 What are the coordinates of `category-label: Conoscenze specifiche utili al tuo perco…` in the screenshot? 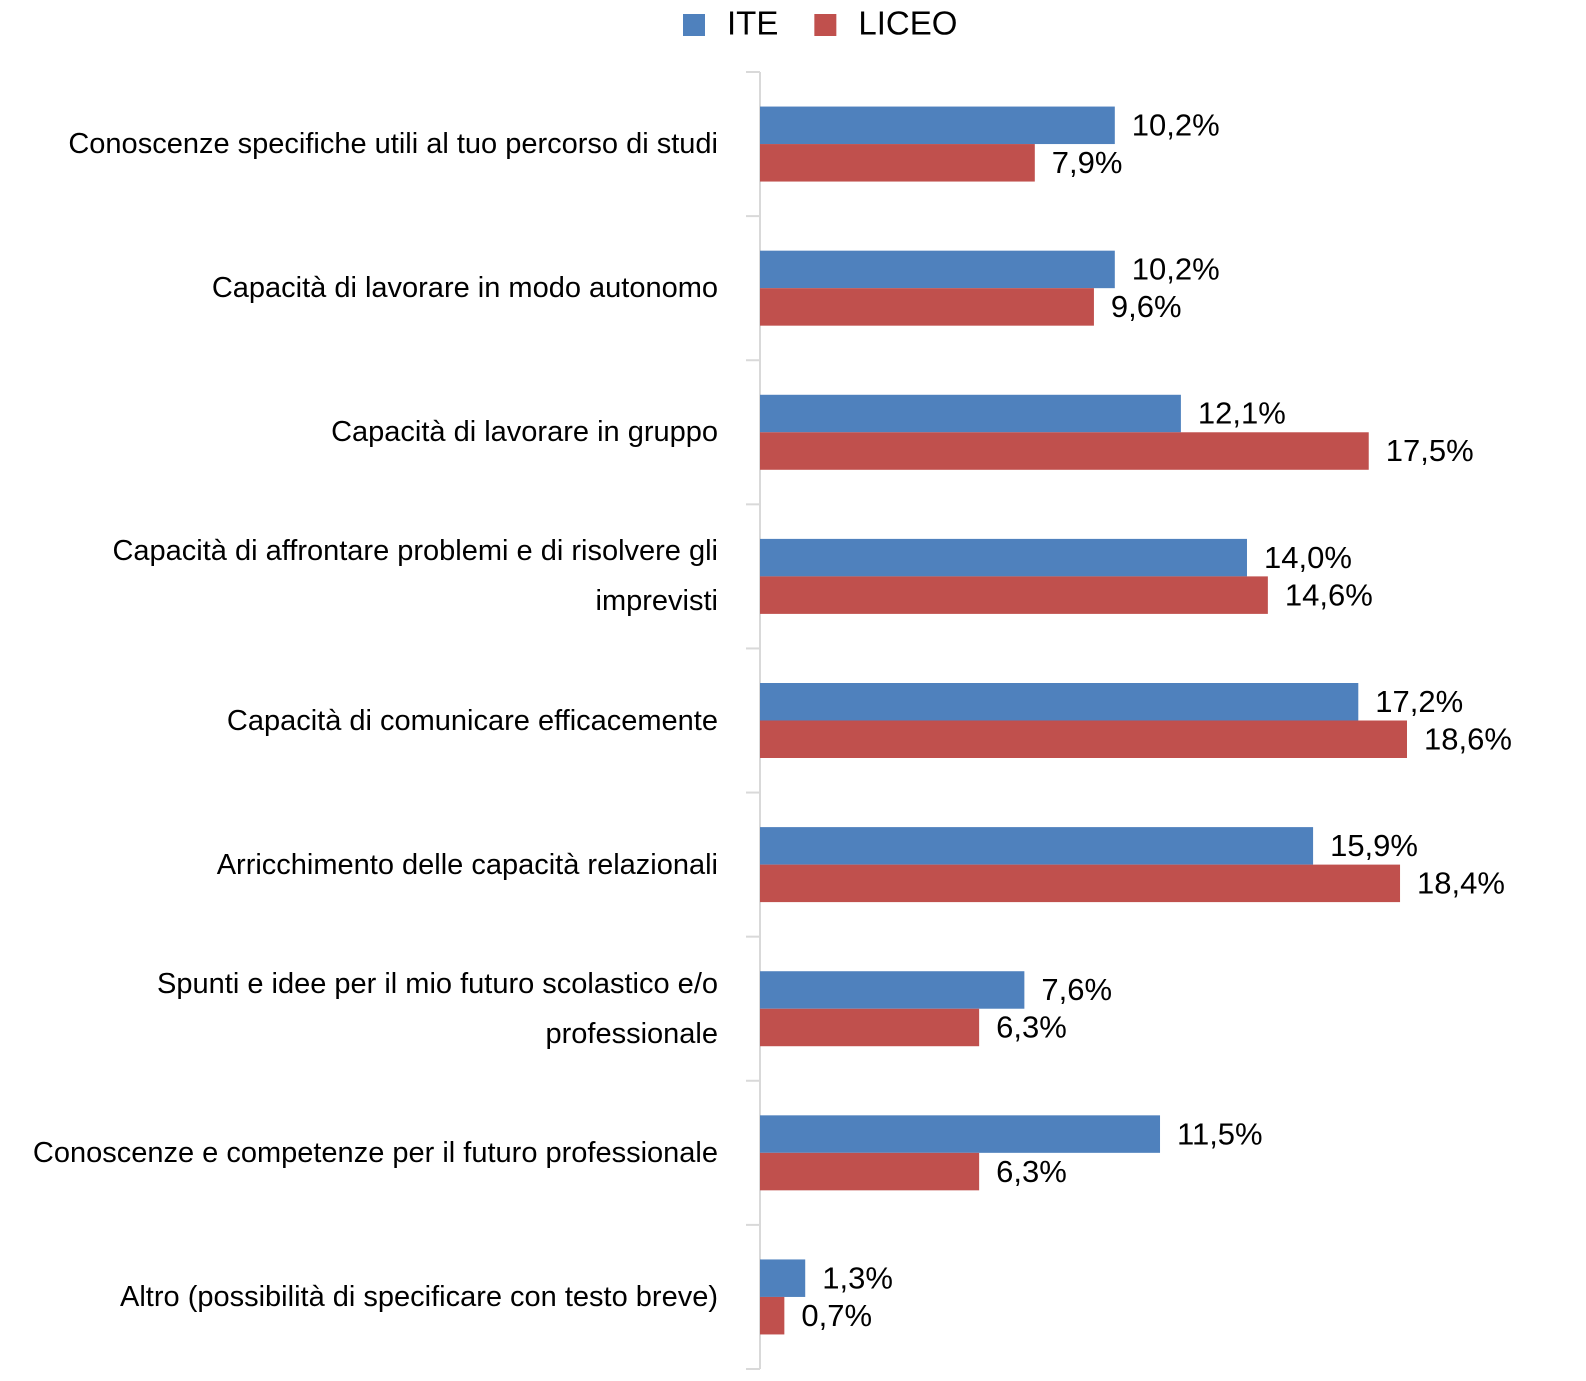 It's located at (393, 144).